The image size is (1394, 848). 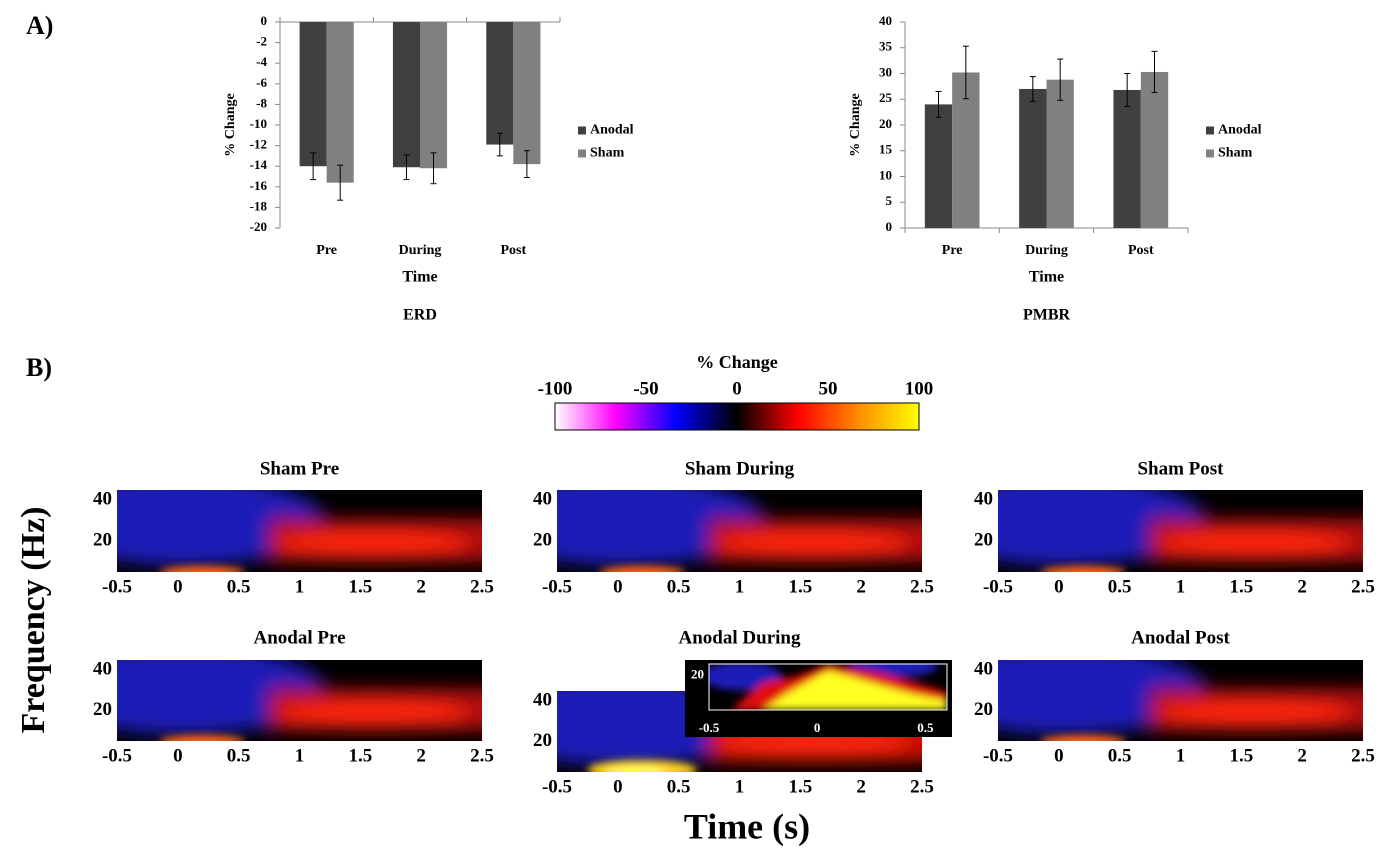 I want to click on x-tick-label: During, so click(x=420, y=250).